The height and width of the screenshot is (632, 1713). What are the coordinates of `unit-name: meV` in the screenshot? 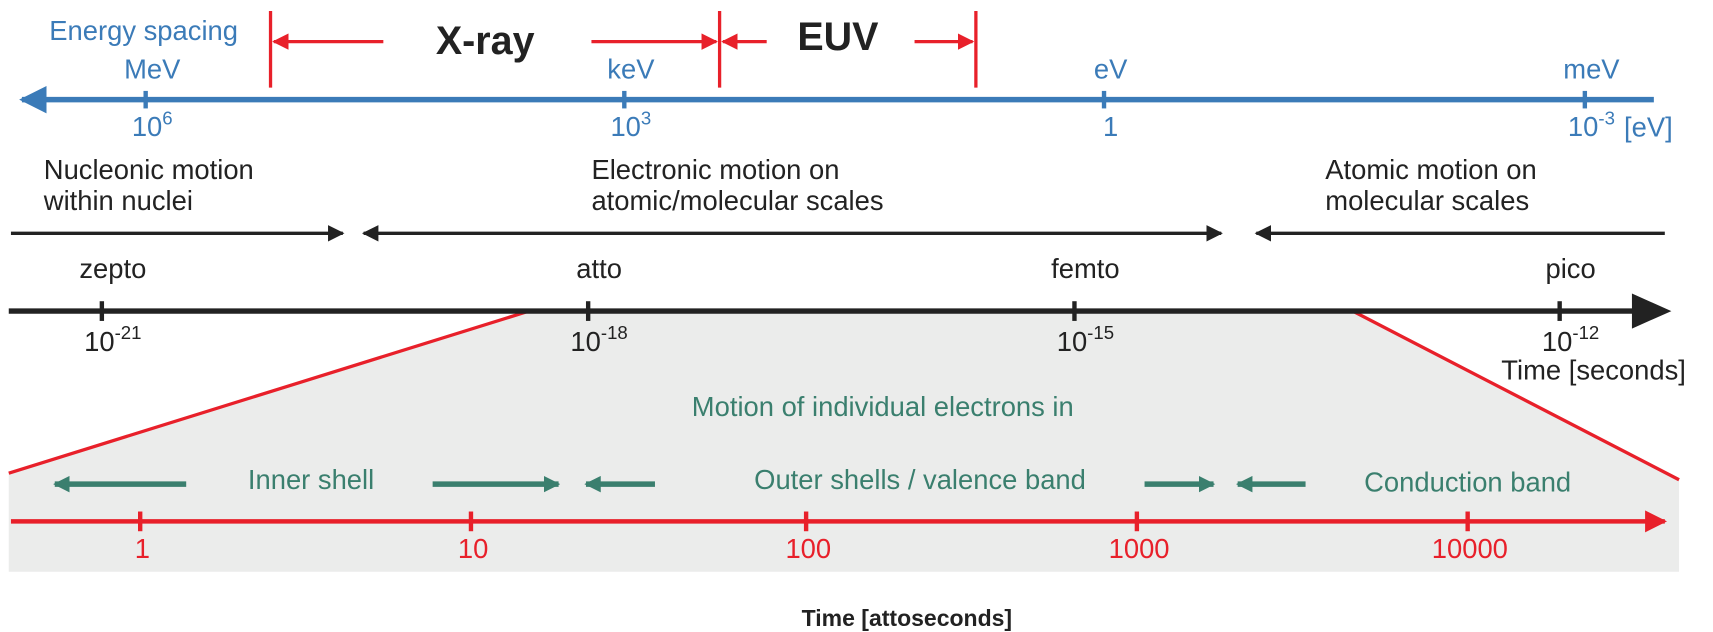 It's located at (1591, 68).